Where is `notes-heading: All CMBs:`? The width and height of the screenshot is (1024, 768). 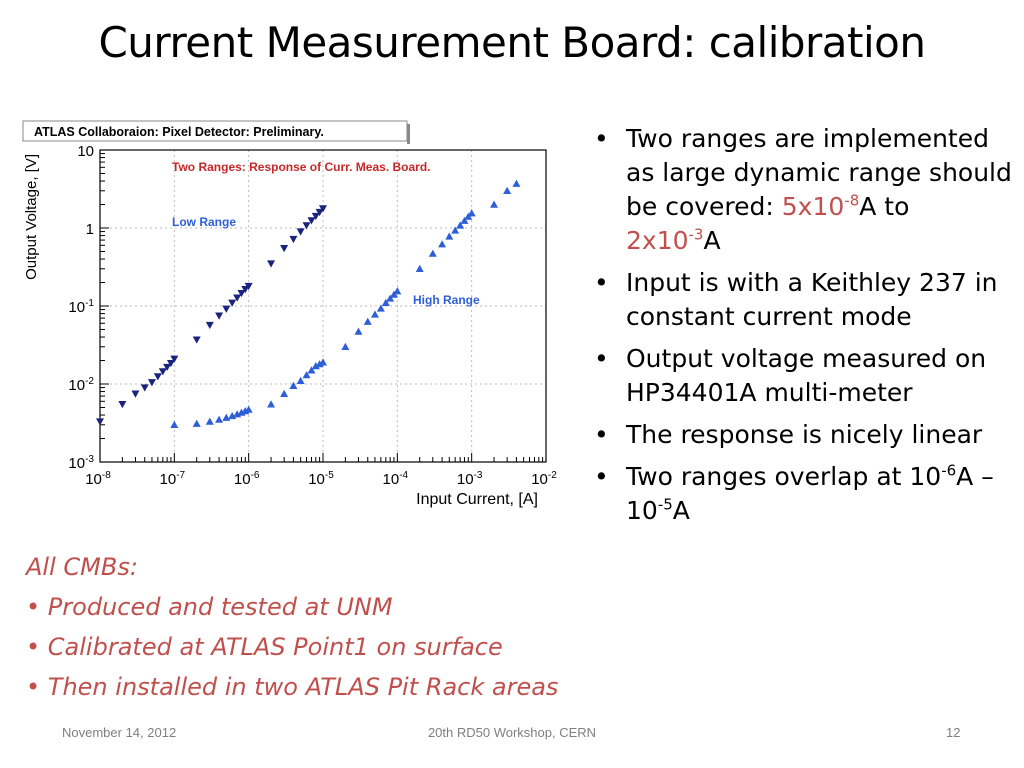
notes-heading: All CMBs: is located at coordinates (82, 567).